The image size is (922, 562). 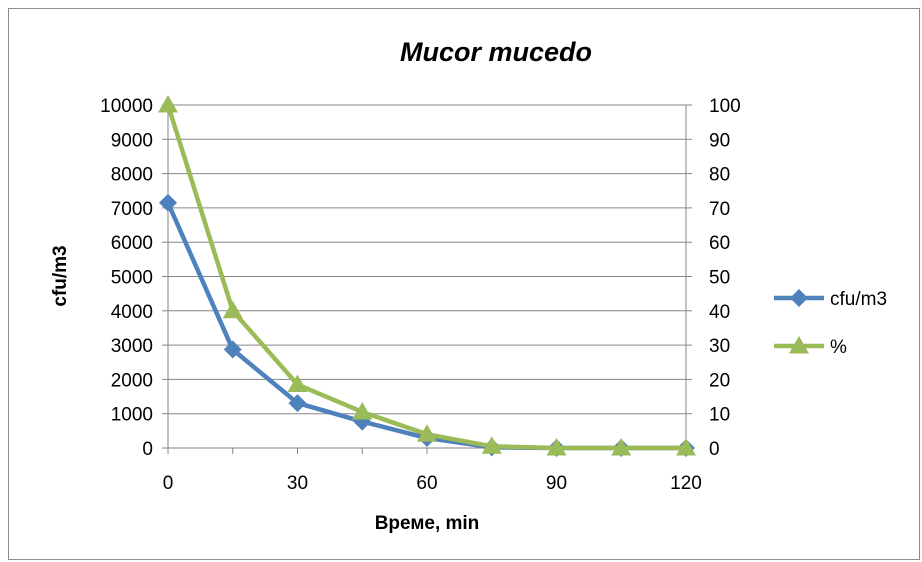 What do you see at coordinates (799, 345) in the screenshot?
I see `legend-marker-percent` at bounding box center [799, 345].